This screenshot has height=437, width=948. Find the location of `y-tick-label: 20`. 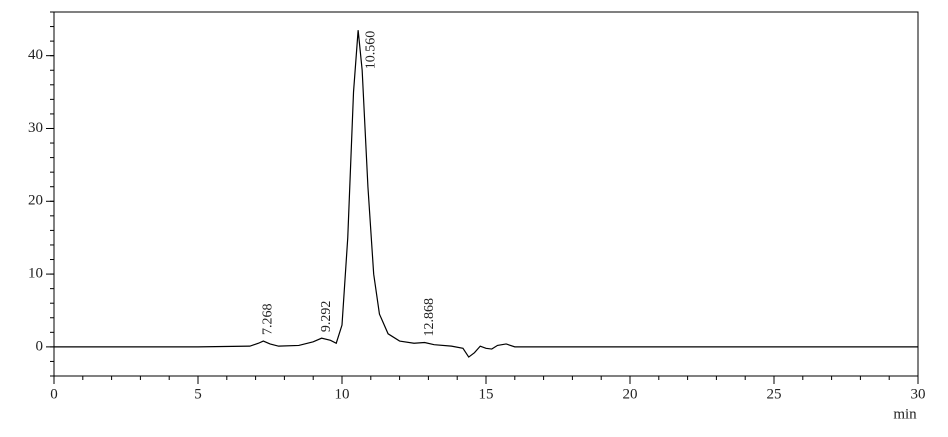

y-tick-label: 20 is located at coordinates (35, 201).